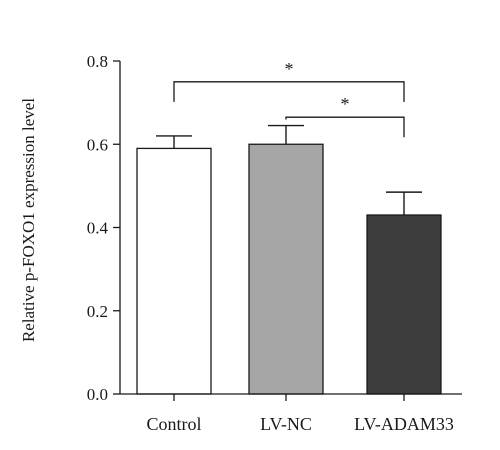 Image resolution: width=500 pixels, height=450 pixels. I want to click on error-bars-group, so click(289, 170).